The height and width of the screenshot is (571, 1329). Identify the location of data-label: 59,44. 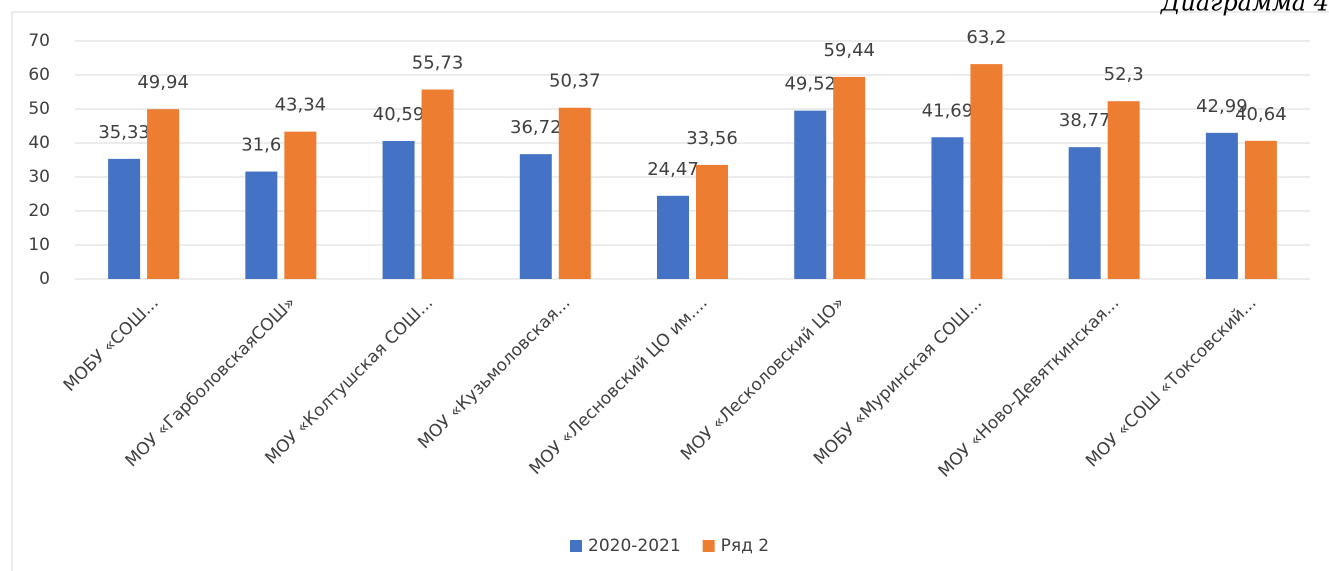
(849, 50).